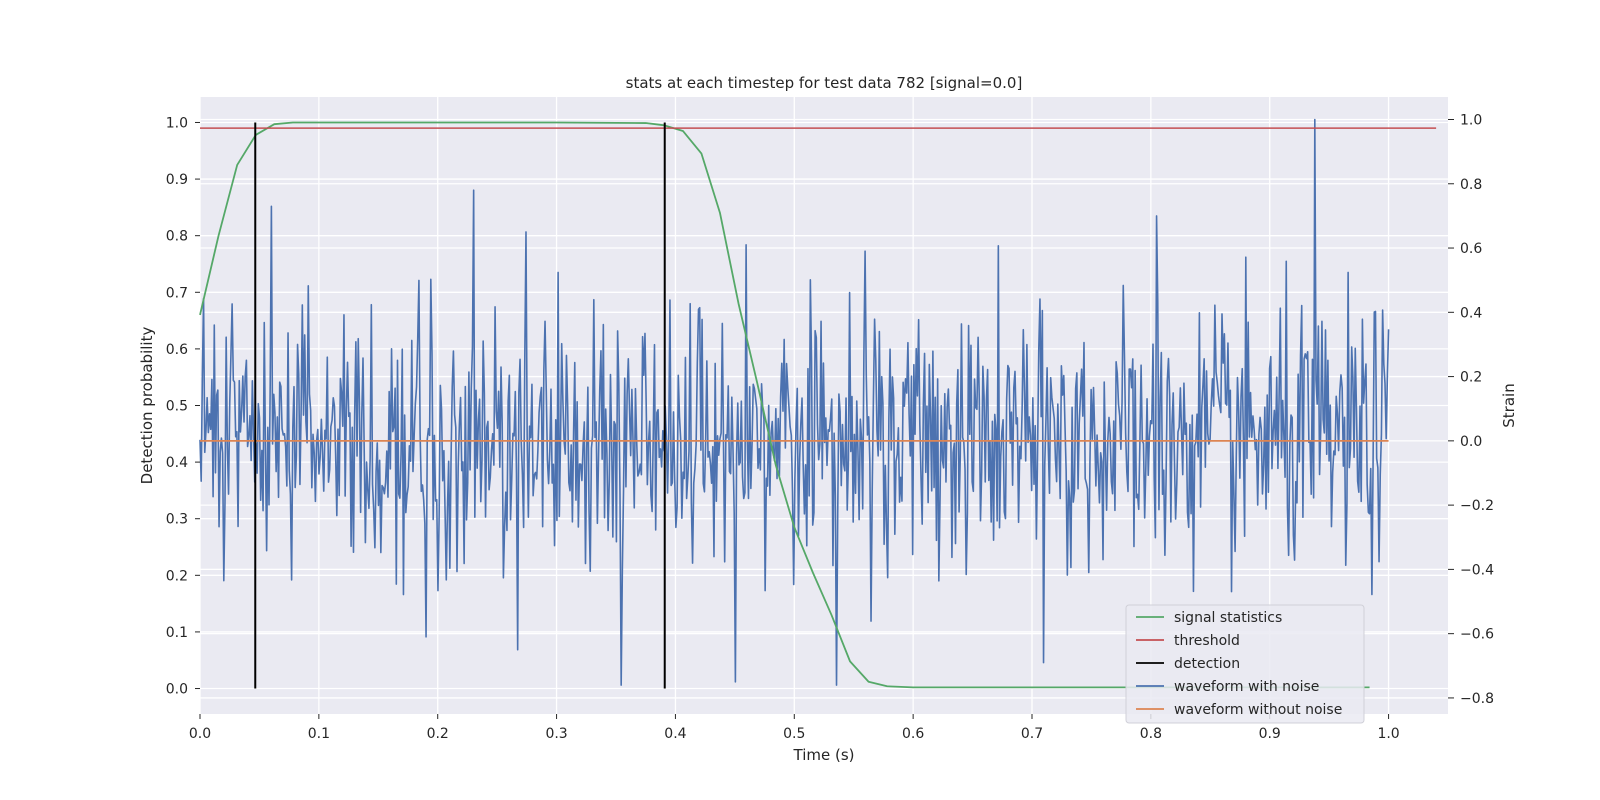  I want to click on y-axis-left-label: Detection probability, so click(147, 406).